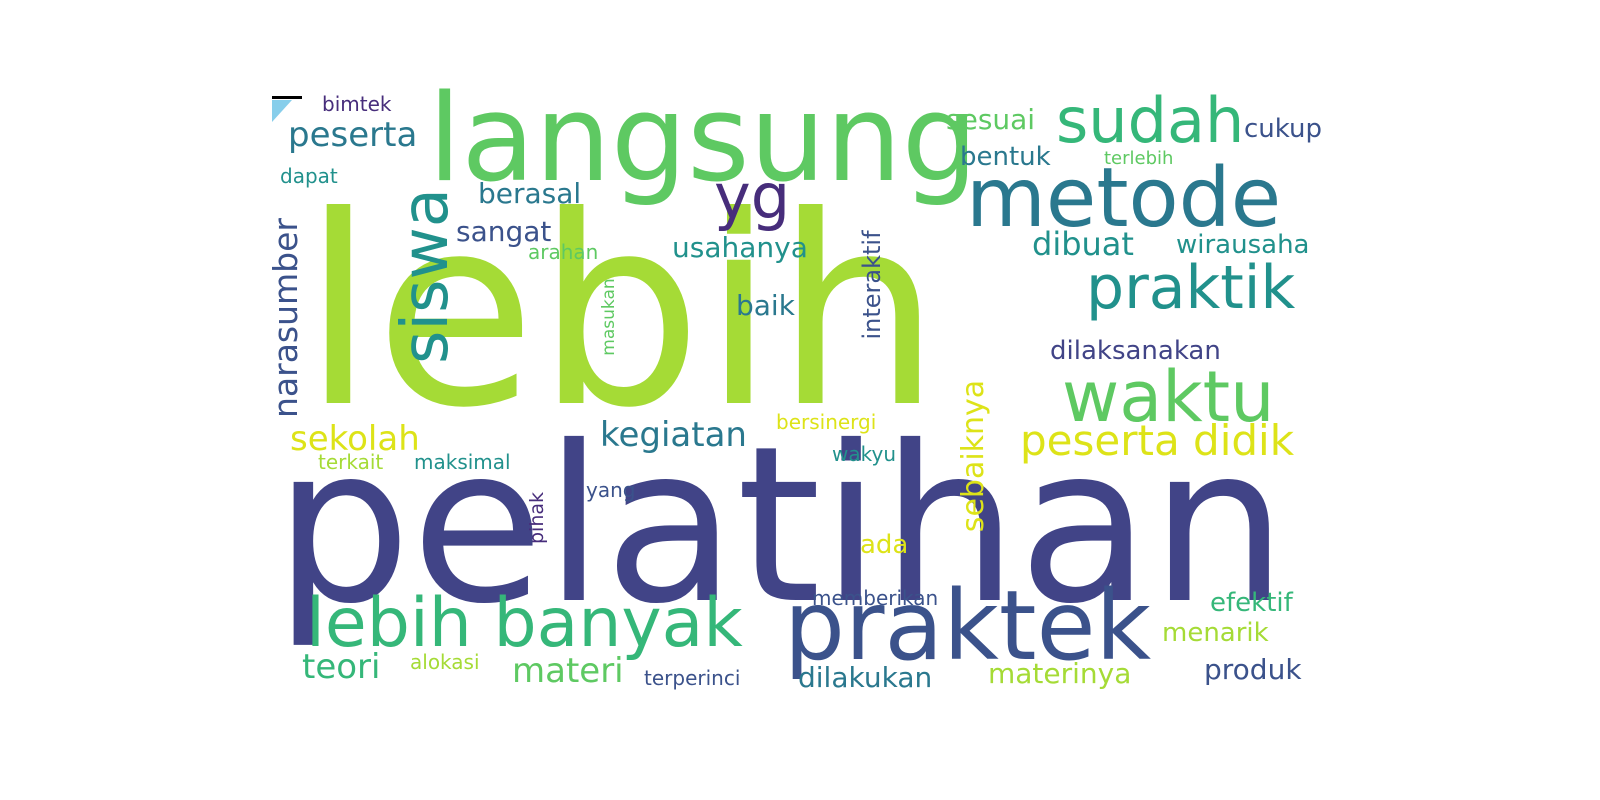  Describe the element at coordinates (426, 275) in the screenshot. I see `word-siswa: siswa` at that location.